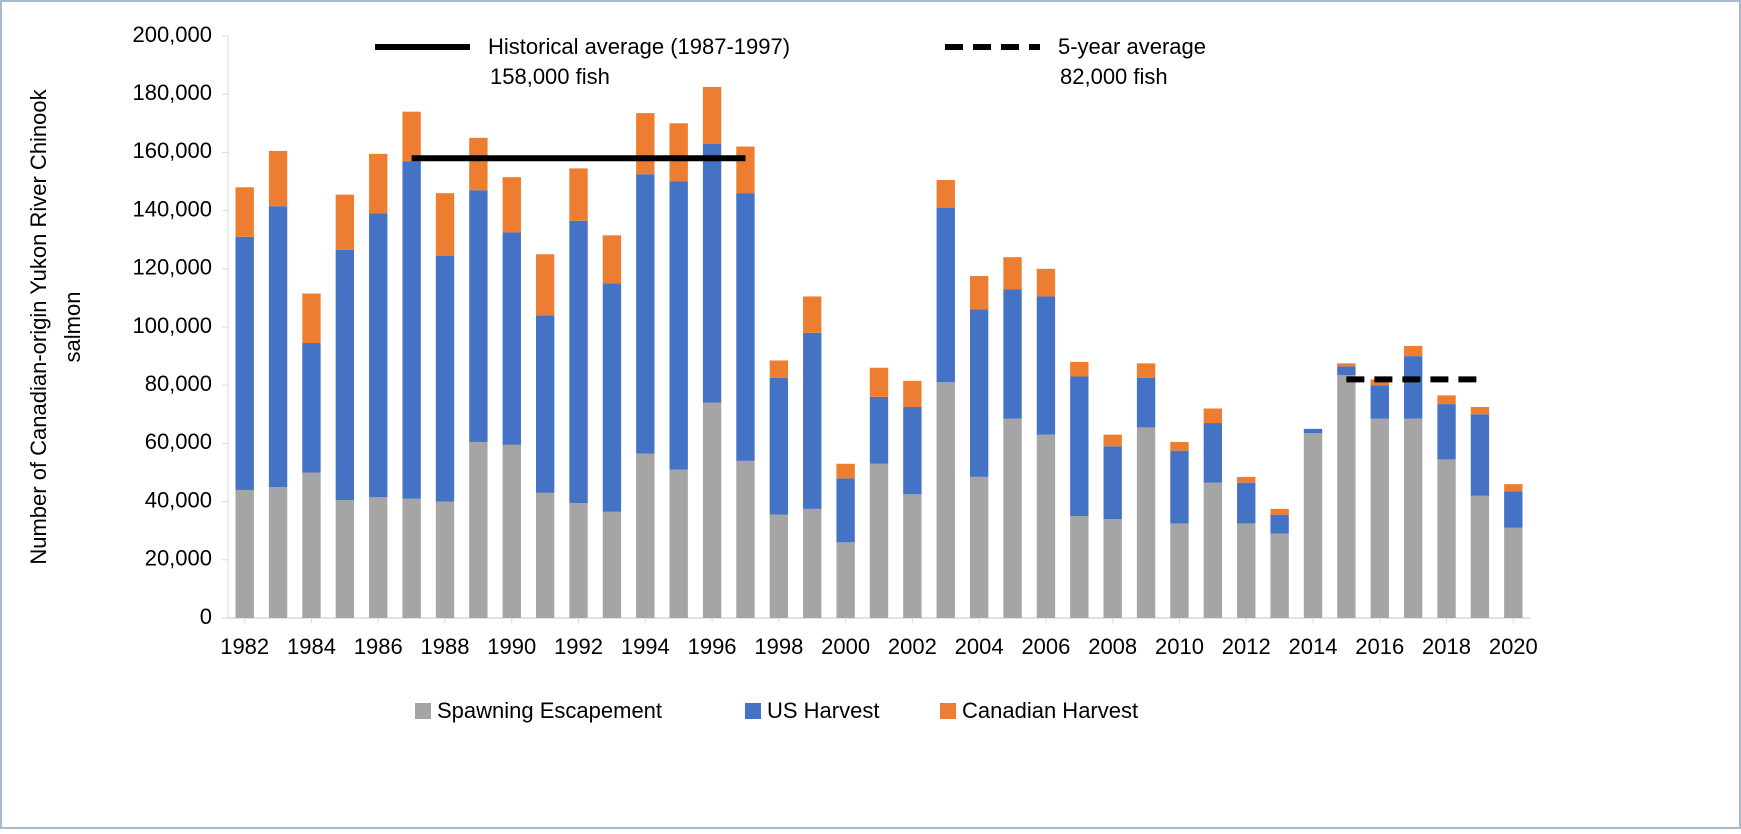 This screenshot has height=834, width=1741. Describe the element at coordinates (1045, 646) in the screenshot. I see `x-tick-label: 2006` at that location.